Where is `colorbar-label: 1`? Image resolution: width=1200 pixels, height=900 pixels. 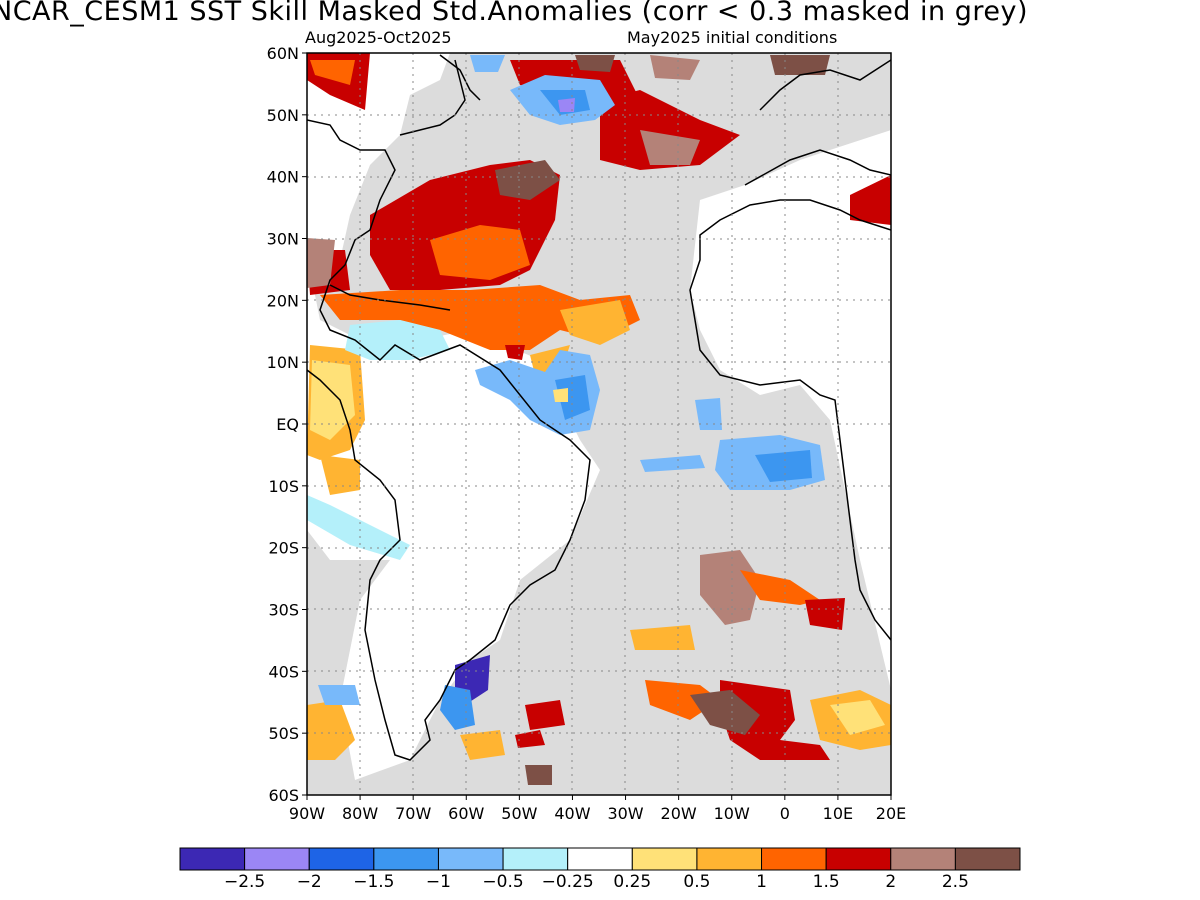
colorbar-label: 1 is located at coordinates (761, 882).